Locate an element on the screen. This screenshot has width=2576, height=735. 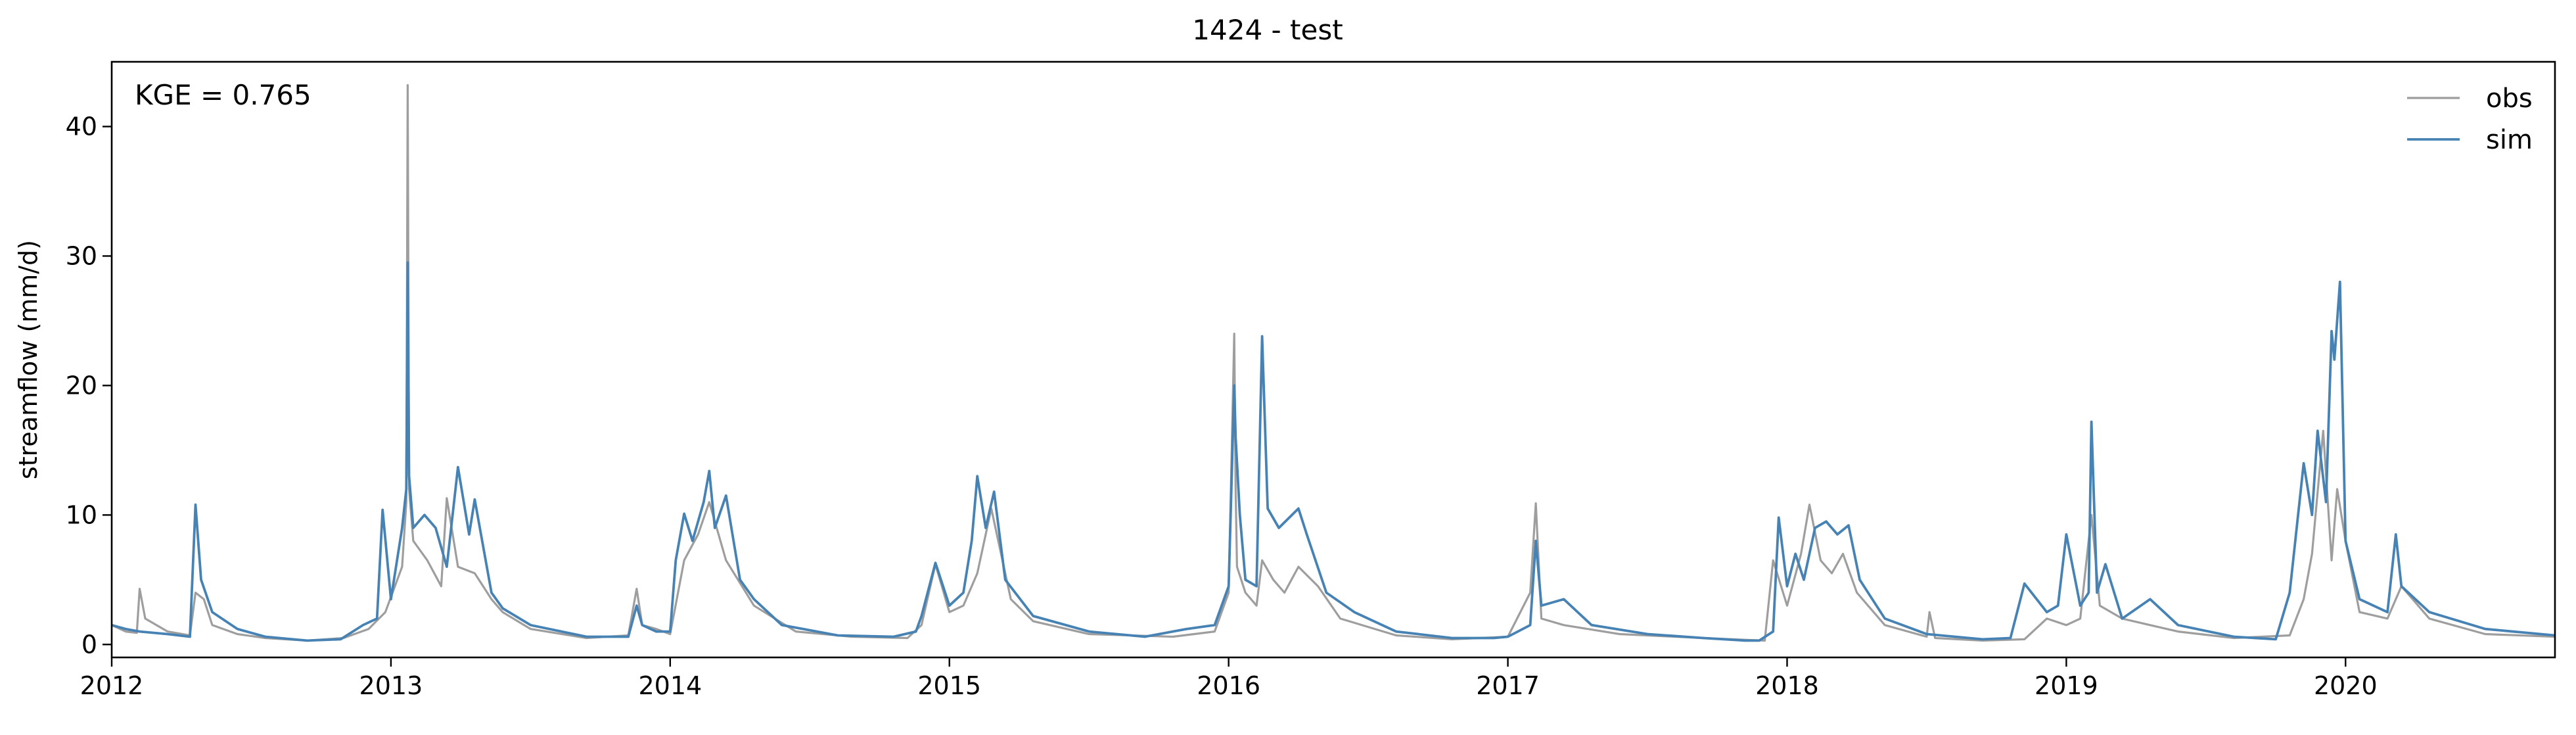
y-tick-label: 0 is located at coordinates (89, 644).